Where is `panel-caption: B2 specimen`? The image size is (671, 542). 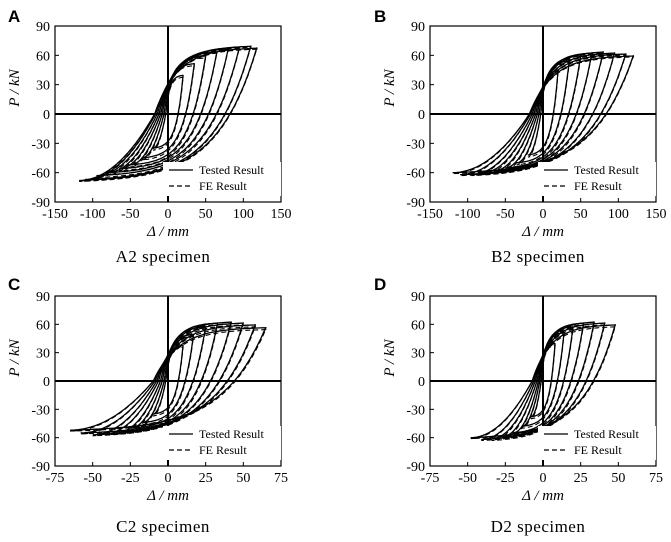 panel-caption: B2 specimen is located at coordinates (538, 256).